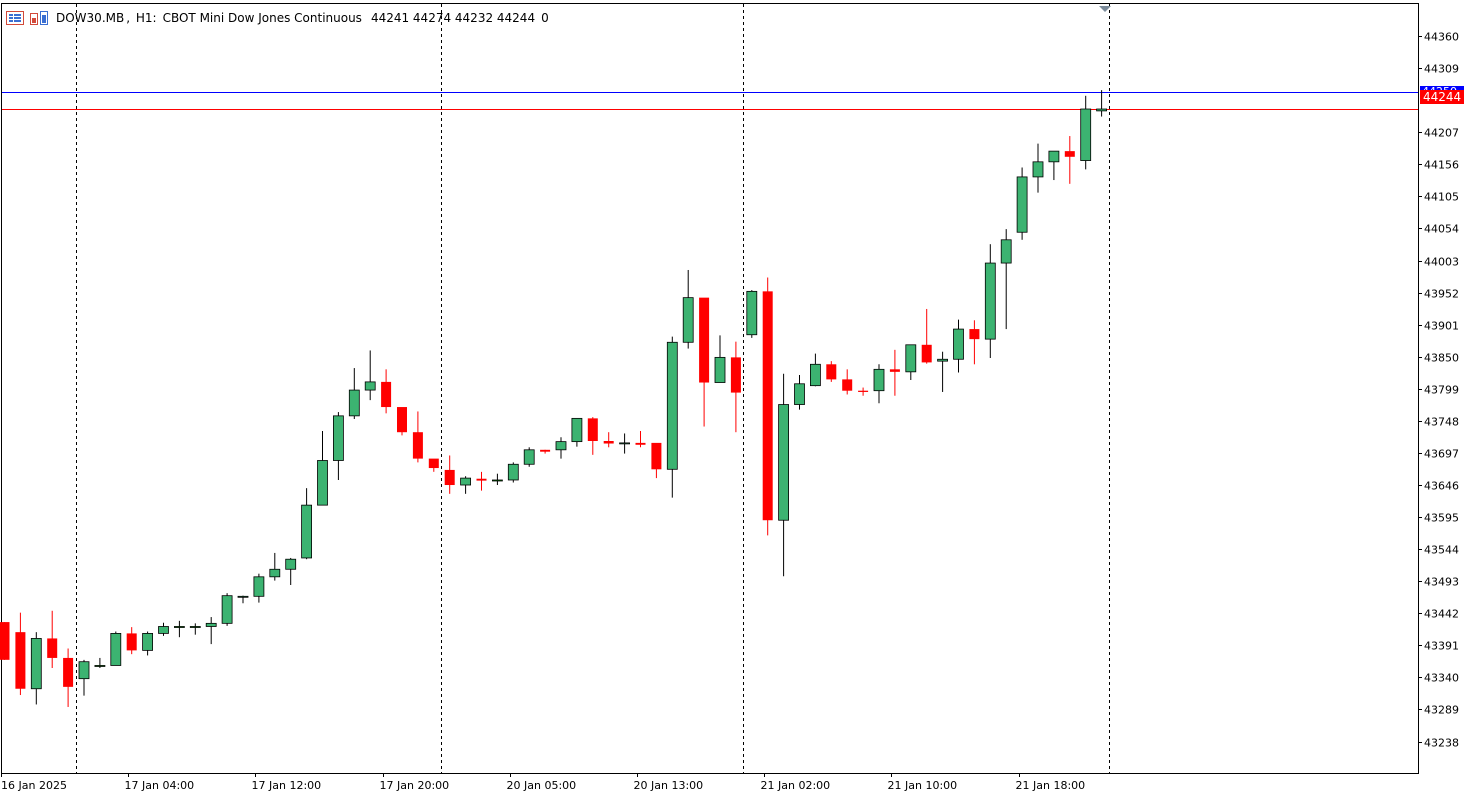 This screenshot has height=804, width=1483. I want to click on y-tick-label: 43391, so click(1441, 646).